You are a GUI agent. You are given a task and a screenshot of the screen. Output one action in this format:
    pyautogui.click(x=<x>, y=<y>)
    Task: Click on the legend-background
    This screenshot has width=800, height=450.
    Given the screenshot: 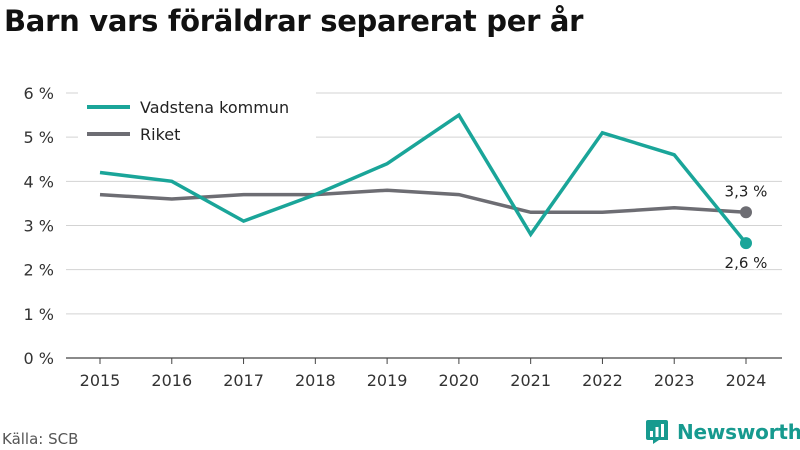 What is the action you would take?
    pyautogui.click(x=197, y=120)
    